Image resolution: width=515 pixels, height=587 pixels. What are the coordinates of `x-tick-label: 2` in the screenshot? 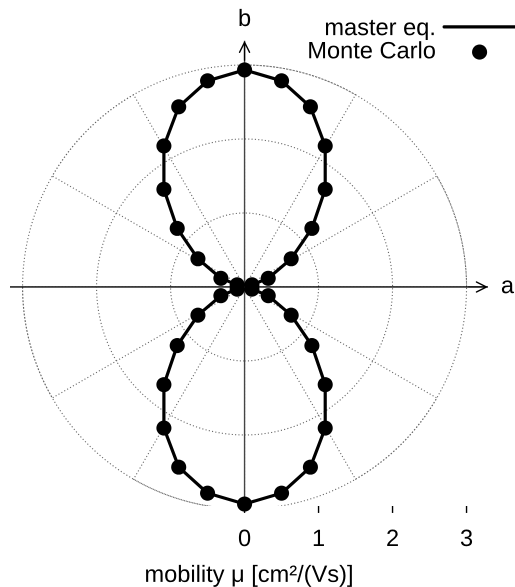 It's located at (392, 538).